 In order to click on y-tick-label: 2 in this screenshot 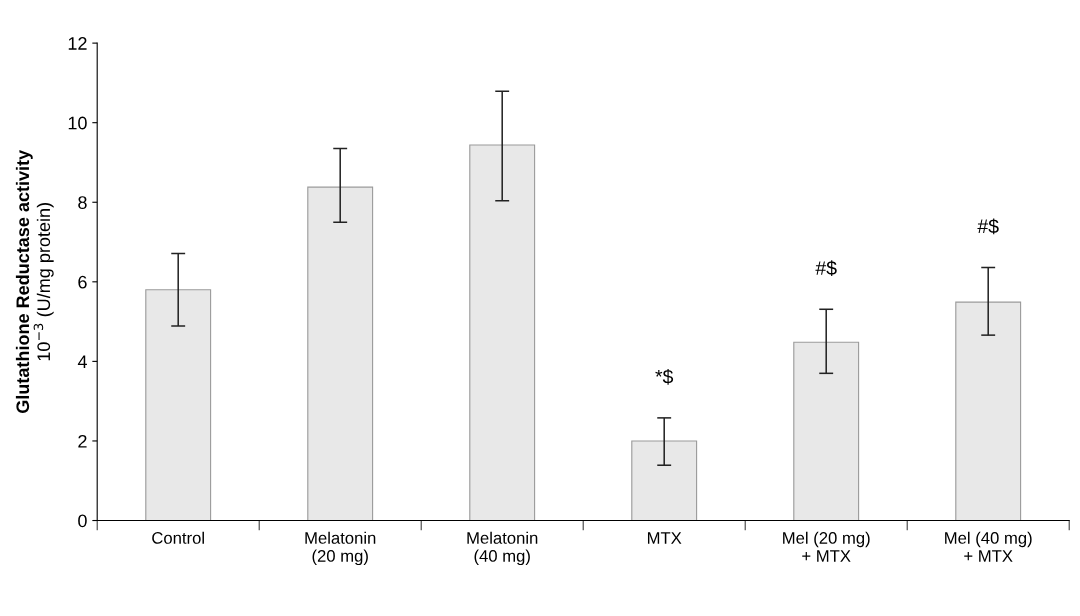, I will do `click(82, 441)`.